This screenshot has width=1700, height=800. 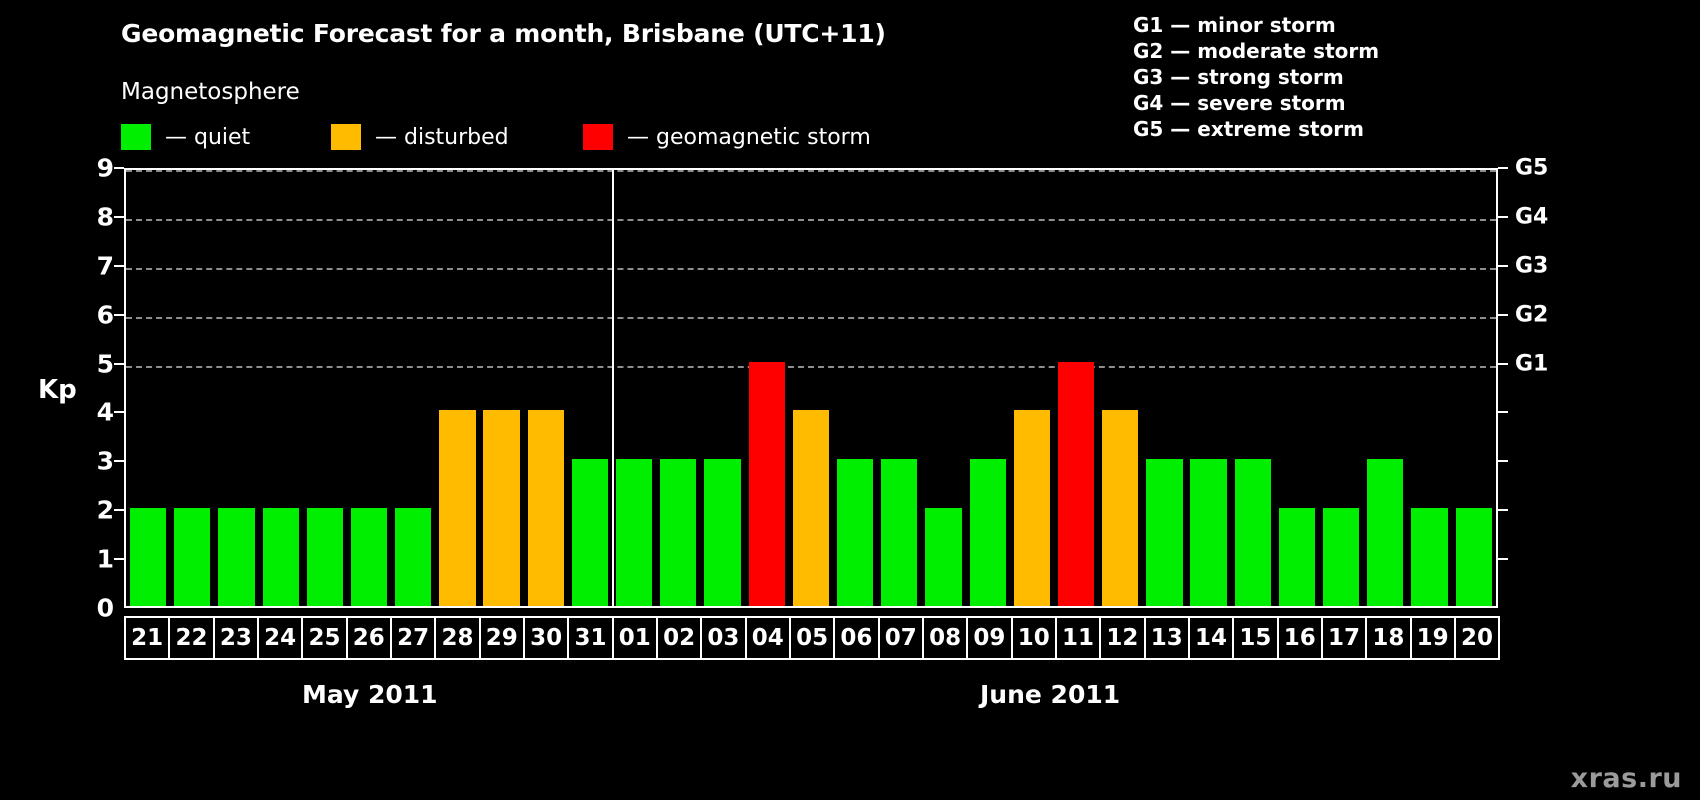 I want to click on day-label: 27, so click(x=413, y=638).